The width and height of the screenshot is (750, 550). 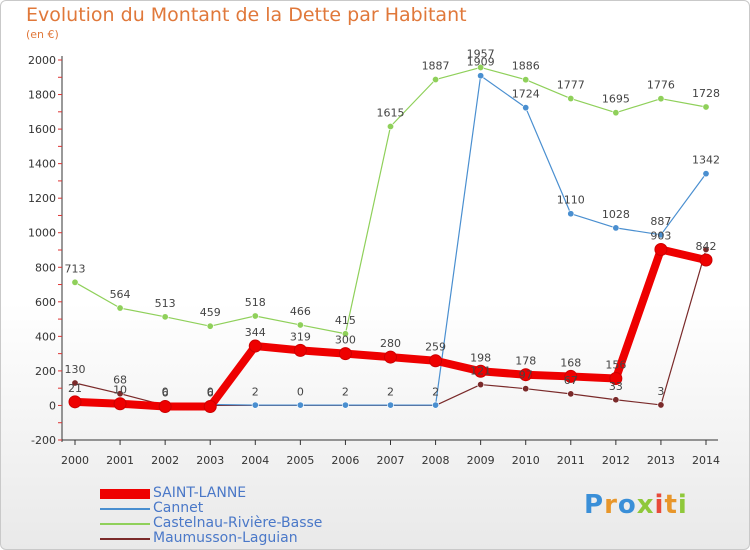 I want to click on data-label: 300, so click(x=345, y=340).